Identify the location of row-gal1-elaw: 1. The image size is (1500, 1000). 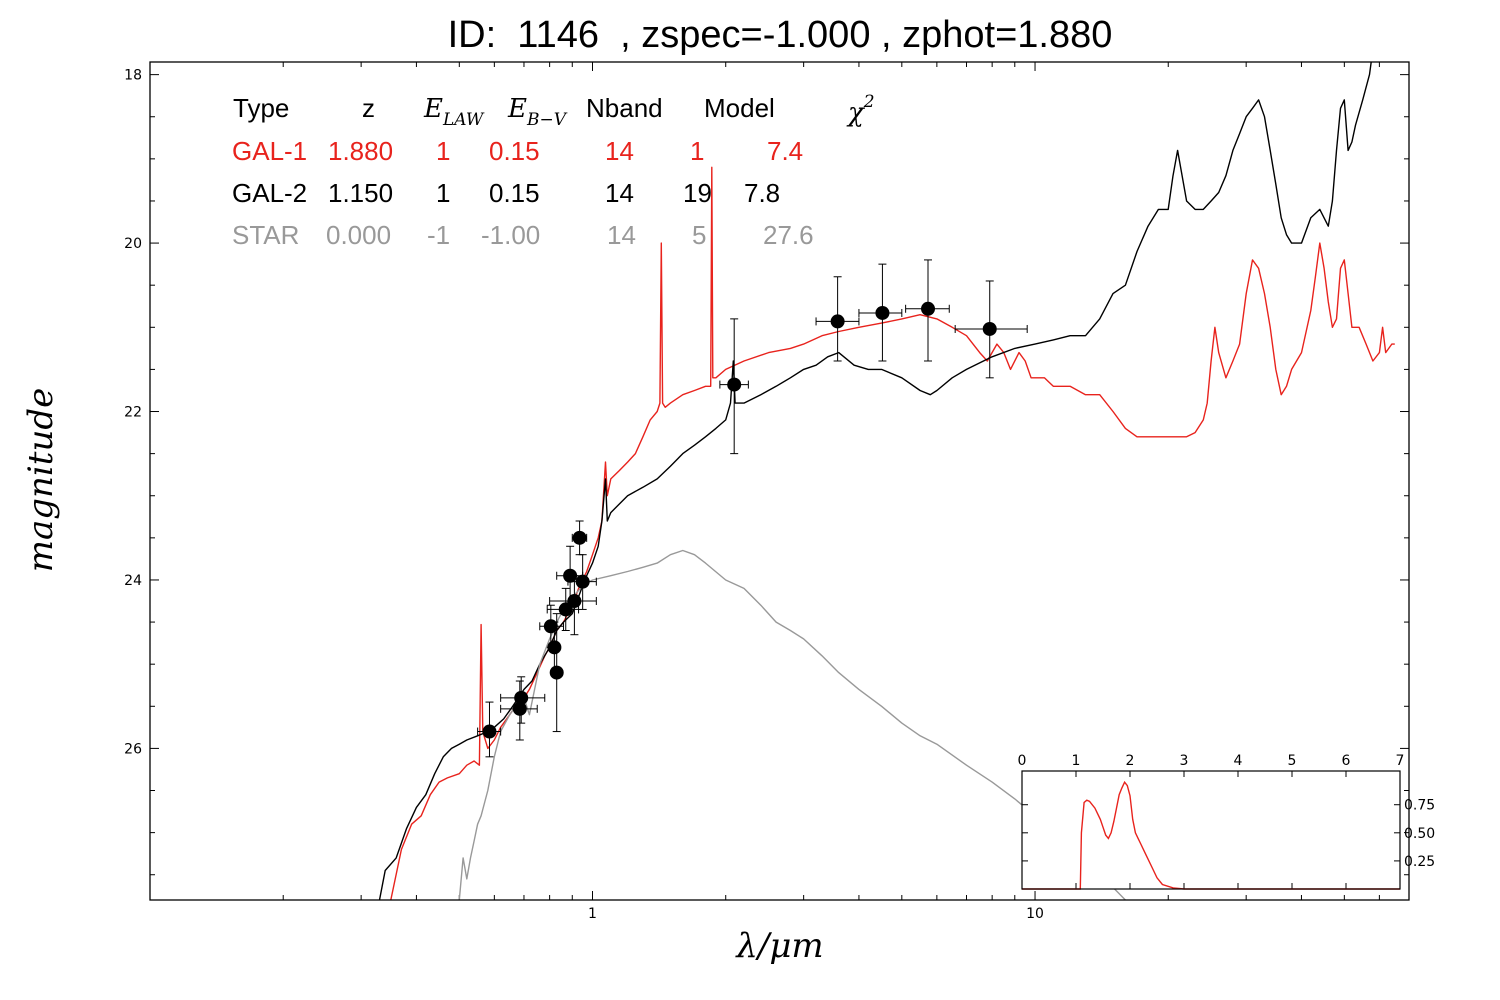
(443, 151).